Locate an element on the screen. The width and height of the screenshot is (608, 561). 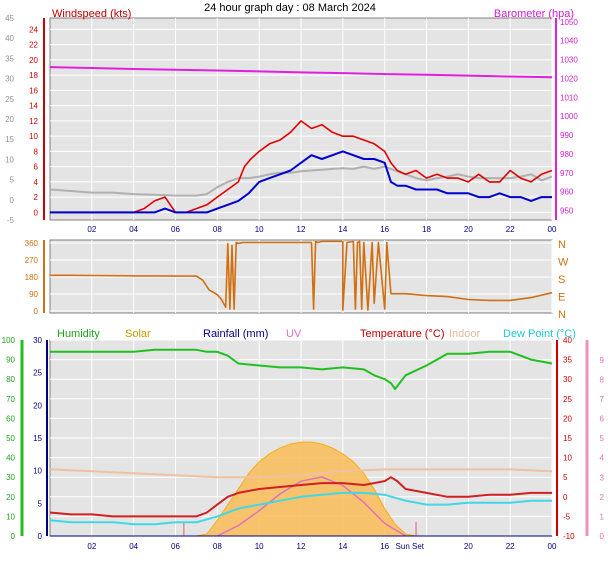
wind-y-outer-tick: 15 is located at coordinates (9, 139).